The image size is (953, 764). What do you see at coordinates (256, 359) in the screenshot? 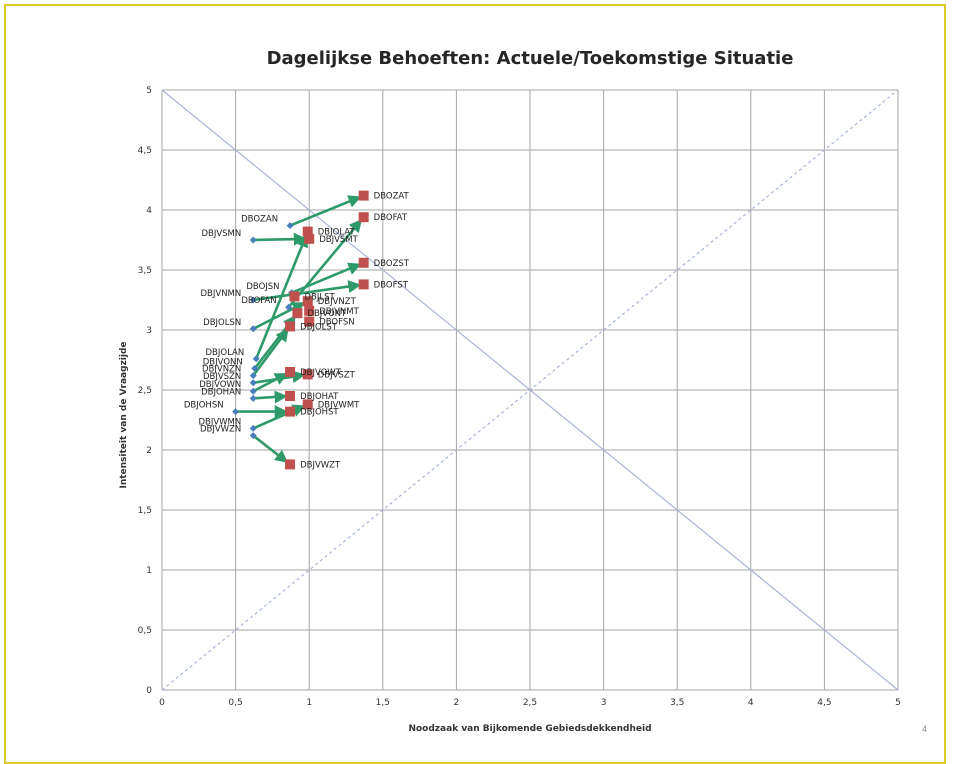
I see `point-dbjolan` at bounding box center [256, 359].